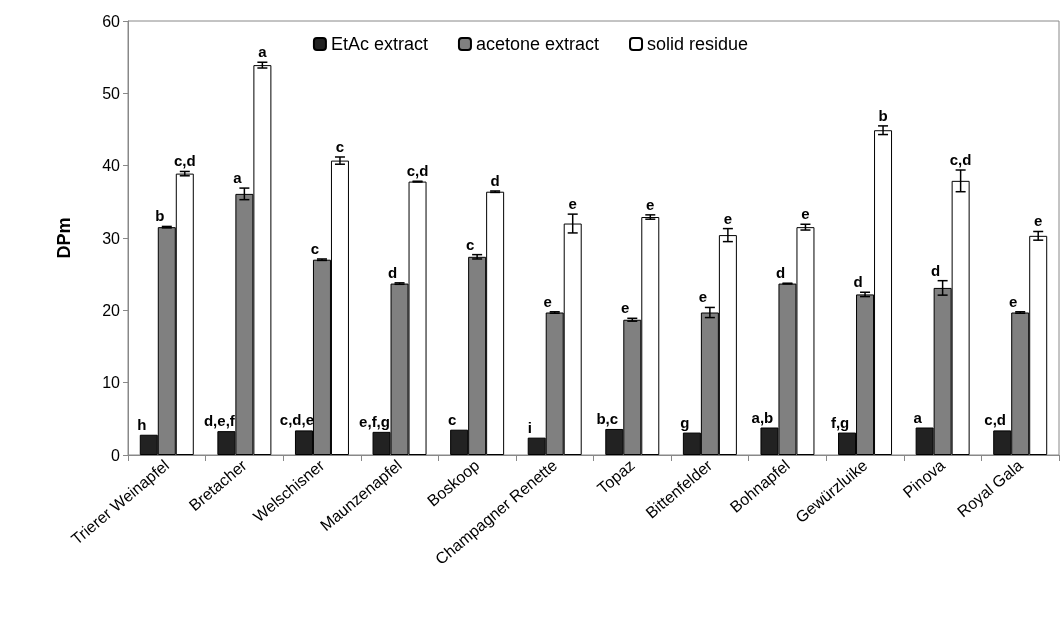  Describe the element at coordinates (762, 417) in the screenshot. I see `data-label: a,b` at that location.